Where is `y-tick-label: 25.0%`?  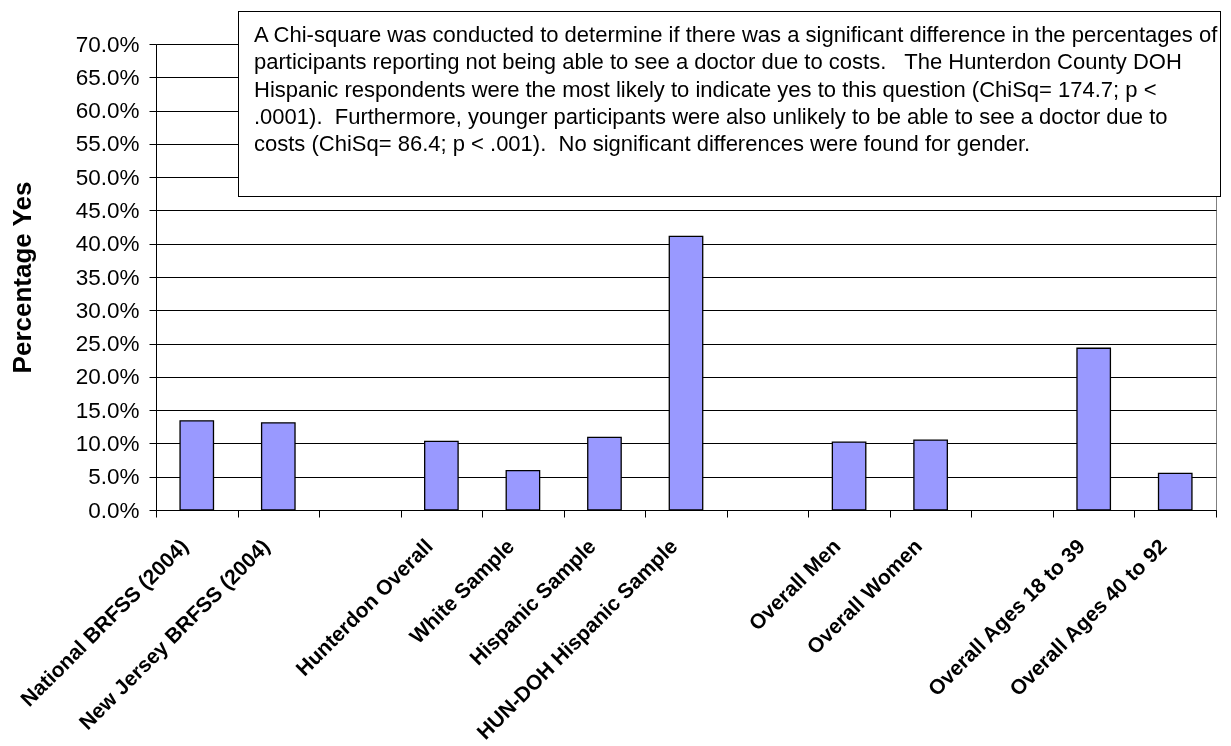 y-tick-label: 25.0% is located at coordinates (107, 344).